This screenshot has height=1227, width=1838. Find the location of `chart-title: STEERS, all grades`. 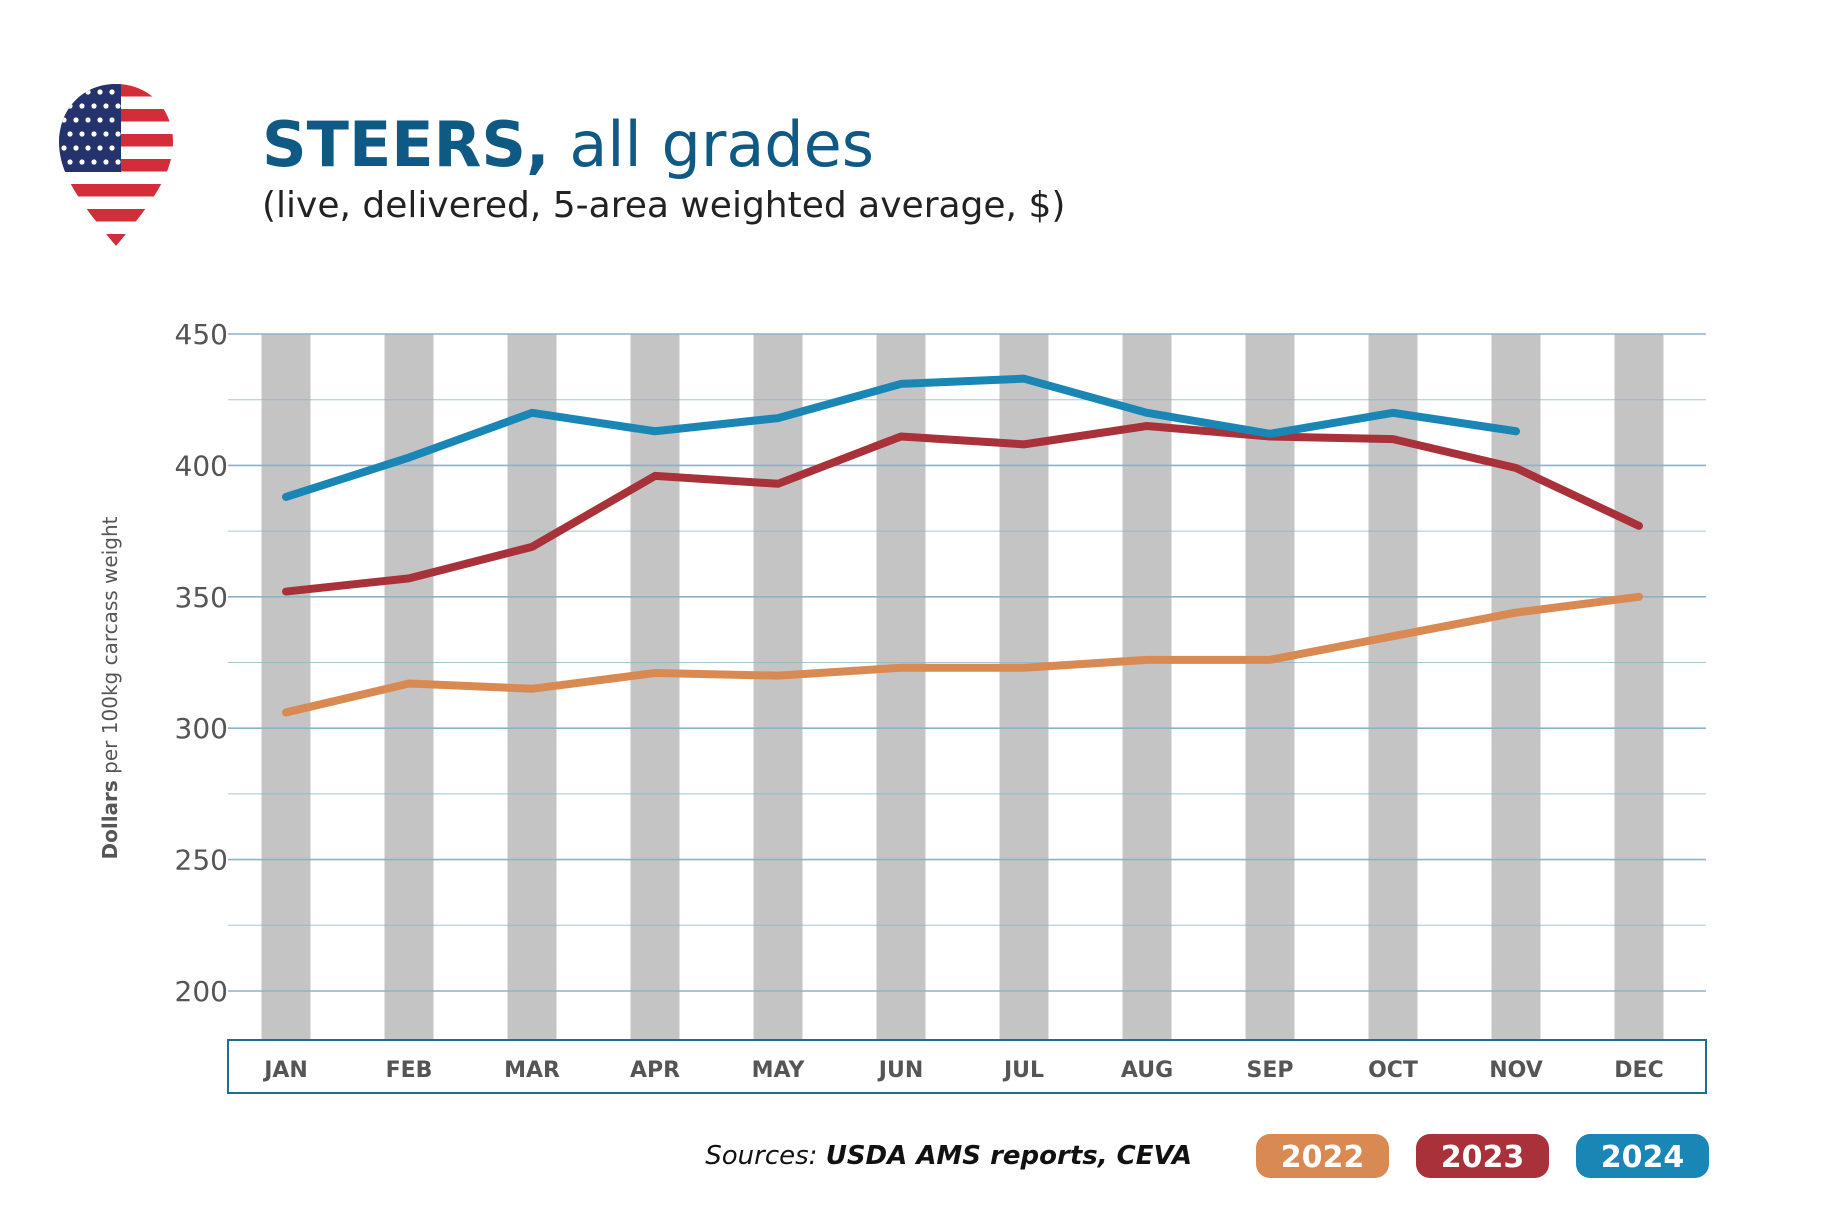

chart-title: STEERS, all grades is located at coordinates (568, 144).